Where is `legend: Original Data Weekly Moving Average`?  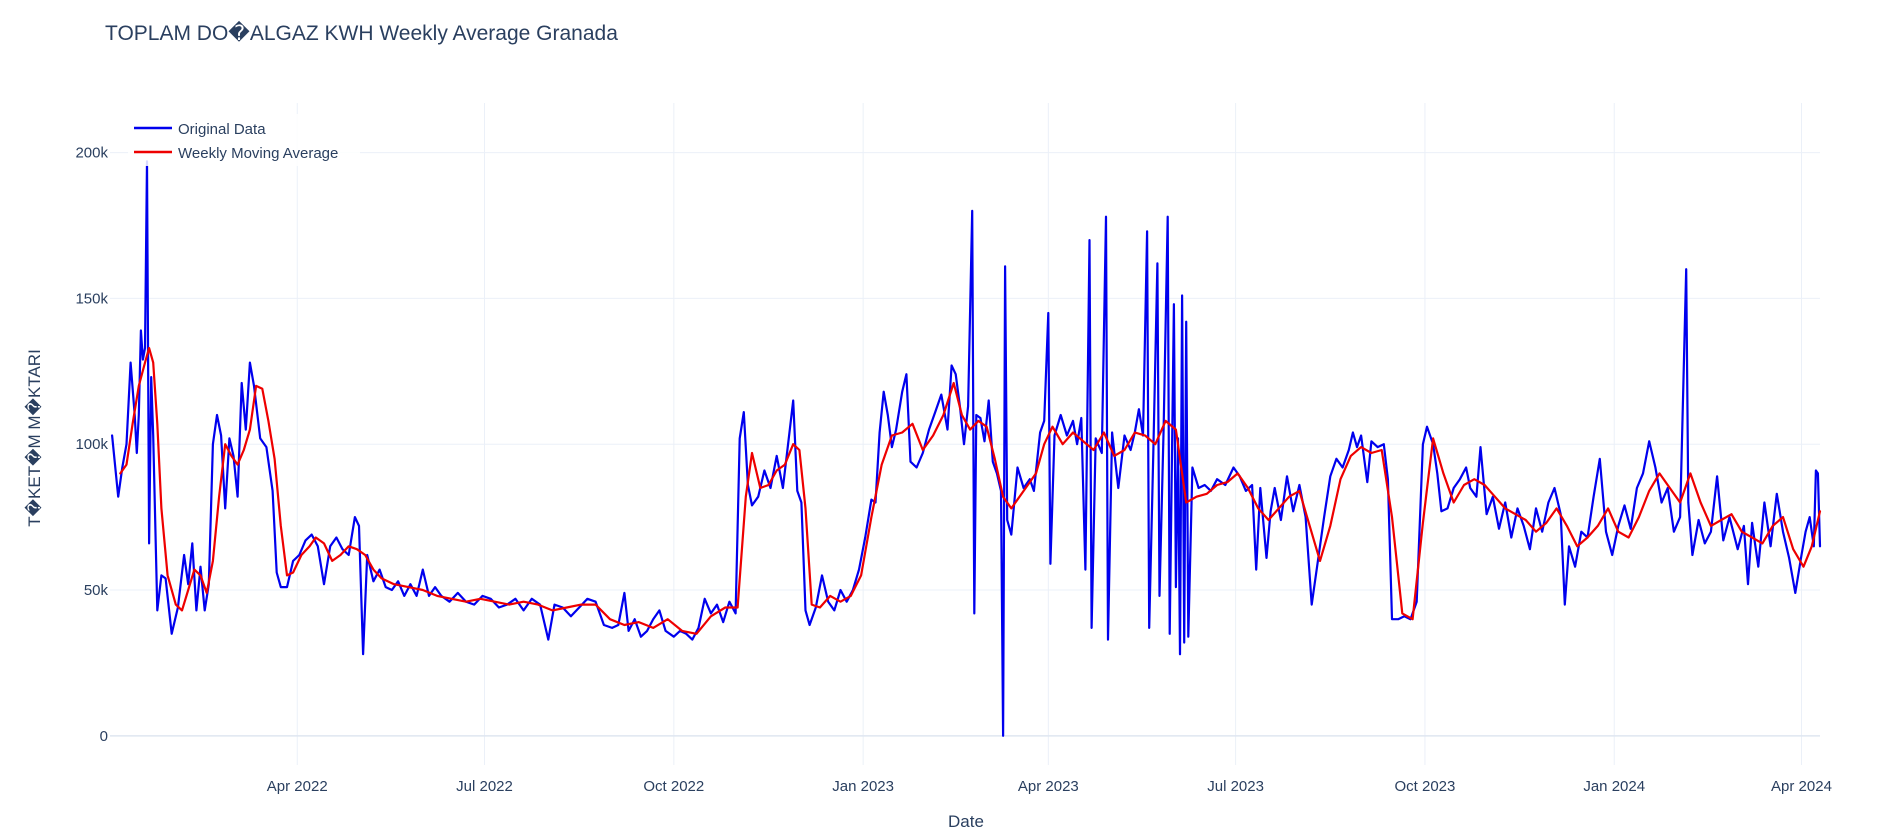 legend: Original Data Weekly Moving Average is located at coordinates (244, 140).